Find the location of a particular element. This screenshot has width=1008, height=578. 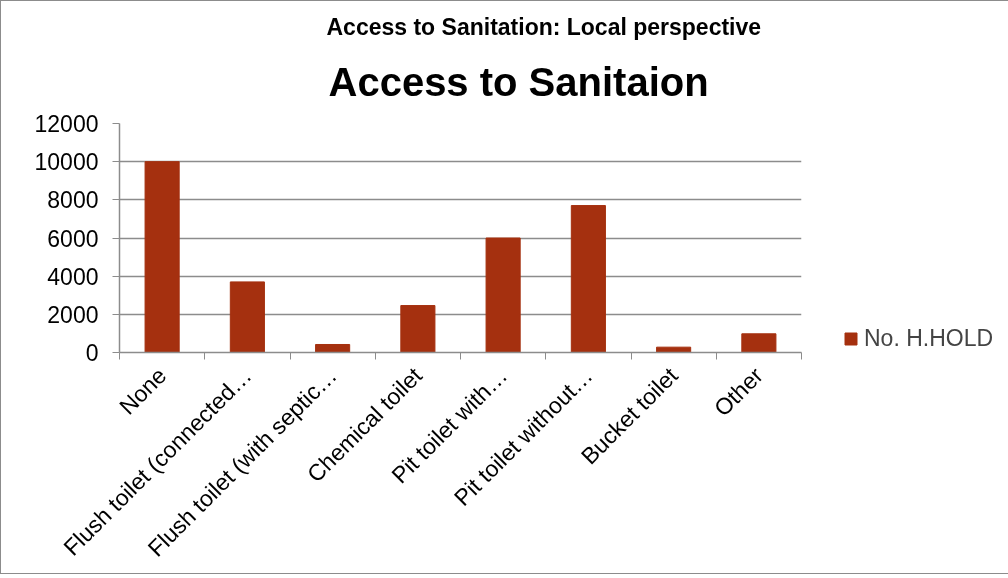

text: Access to Sanitation: Local perspective is located at coordinates (544, 26).